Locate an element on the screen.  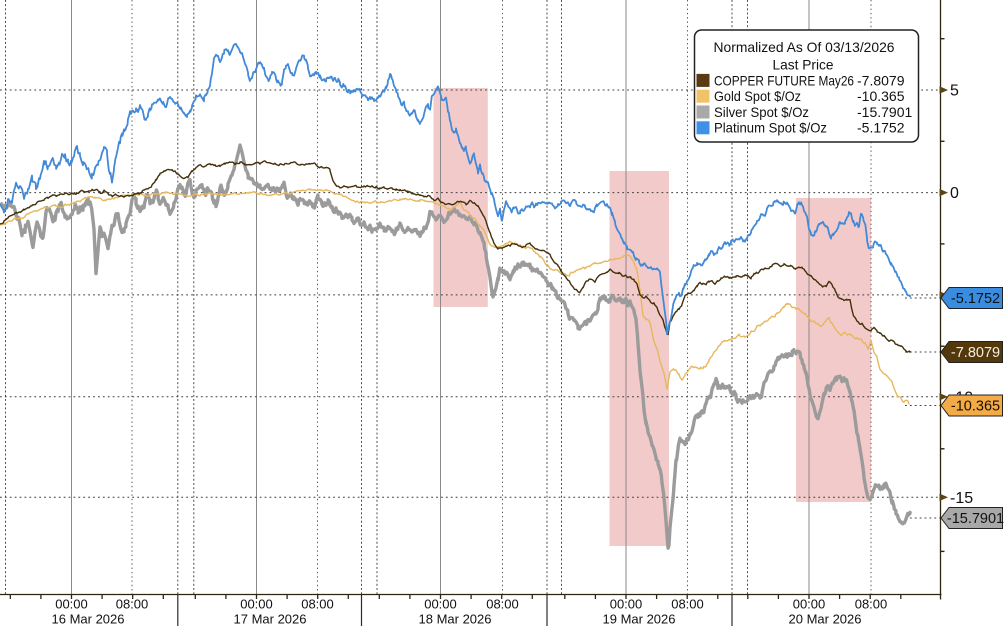
svg-text: Silver Spot $/Oz is located at coordinates (761, 112).